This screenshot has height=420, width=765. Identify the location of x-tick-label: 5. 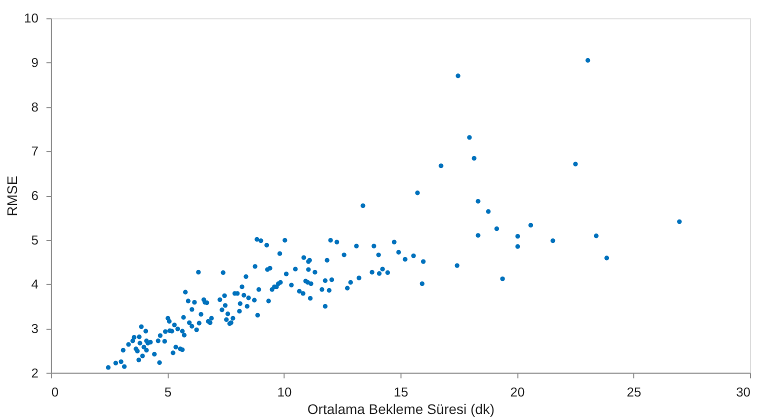
(168, 392).